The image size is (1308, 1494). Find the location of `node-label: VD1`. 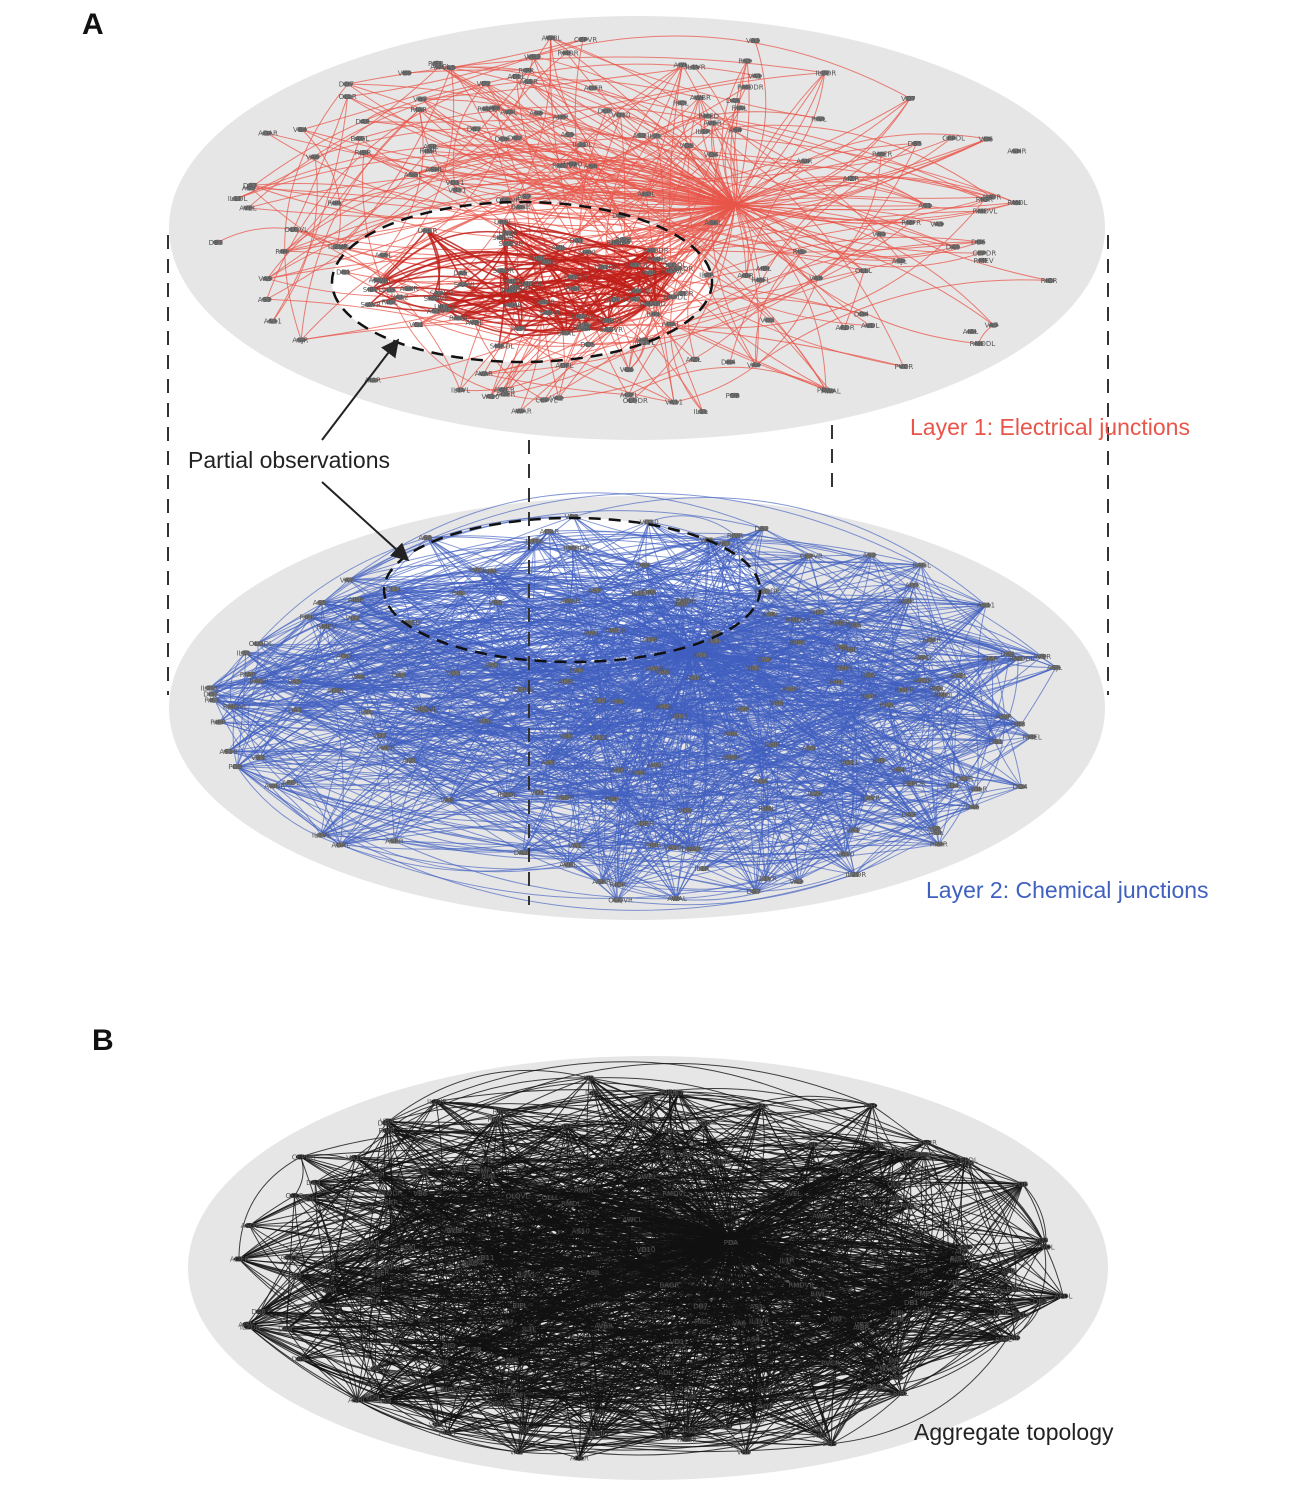

node-label: VD1 is located at coordinates (416, 325).